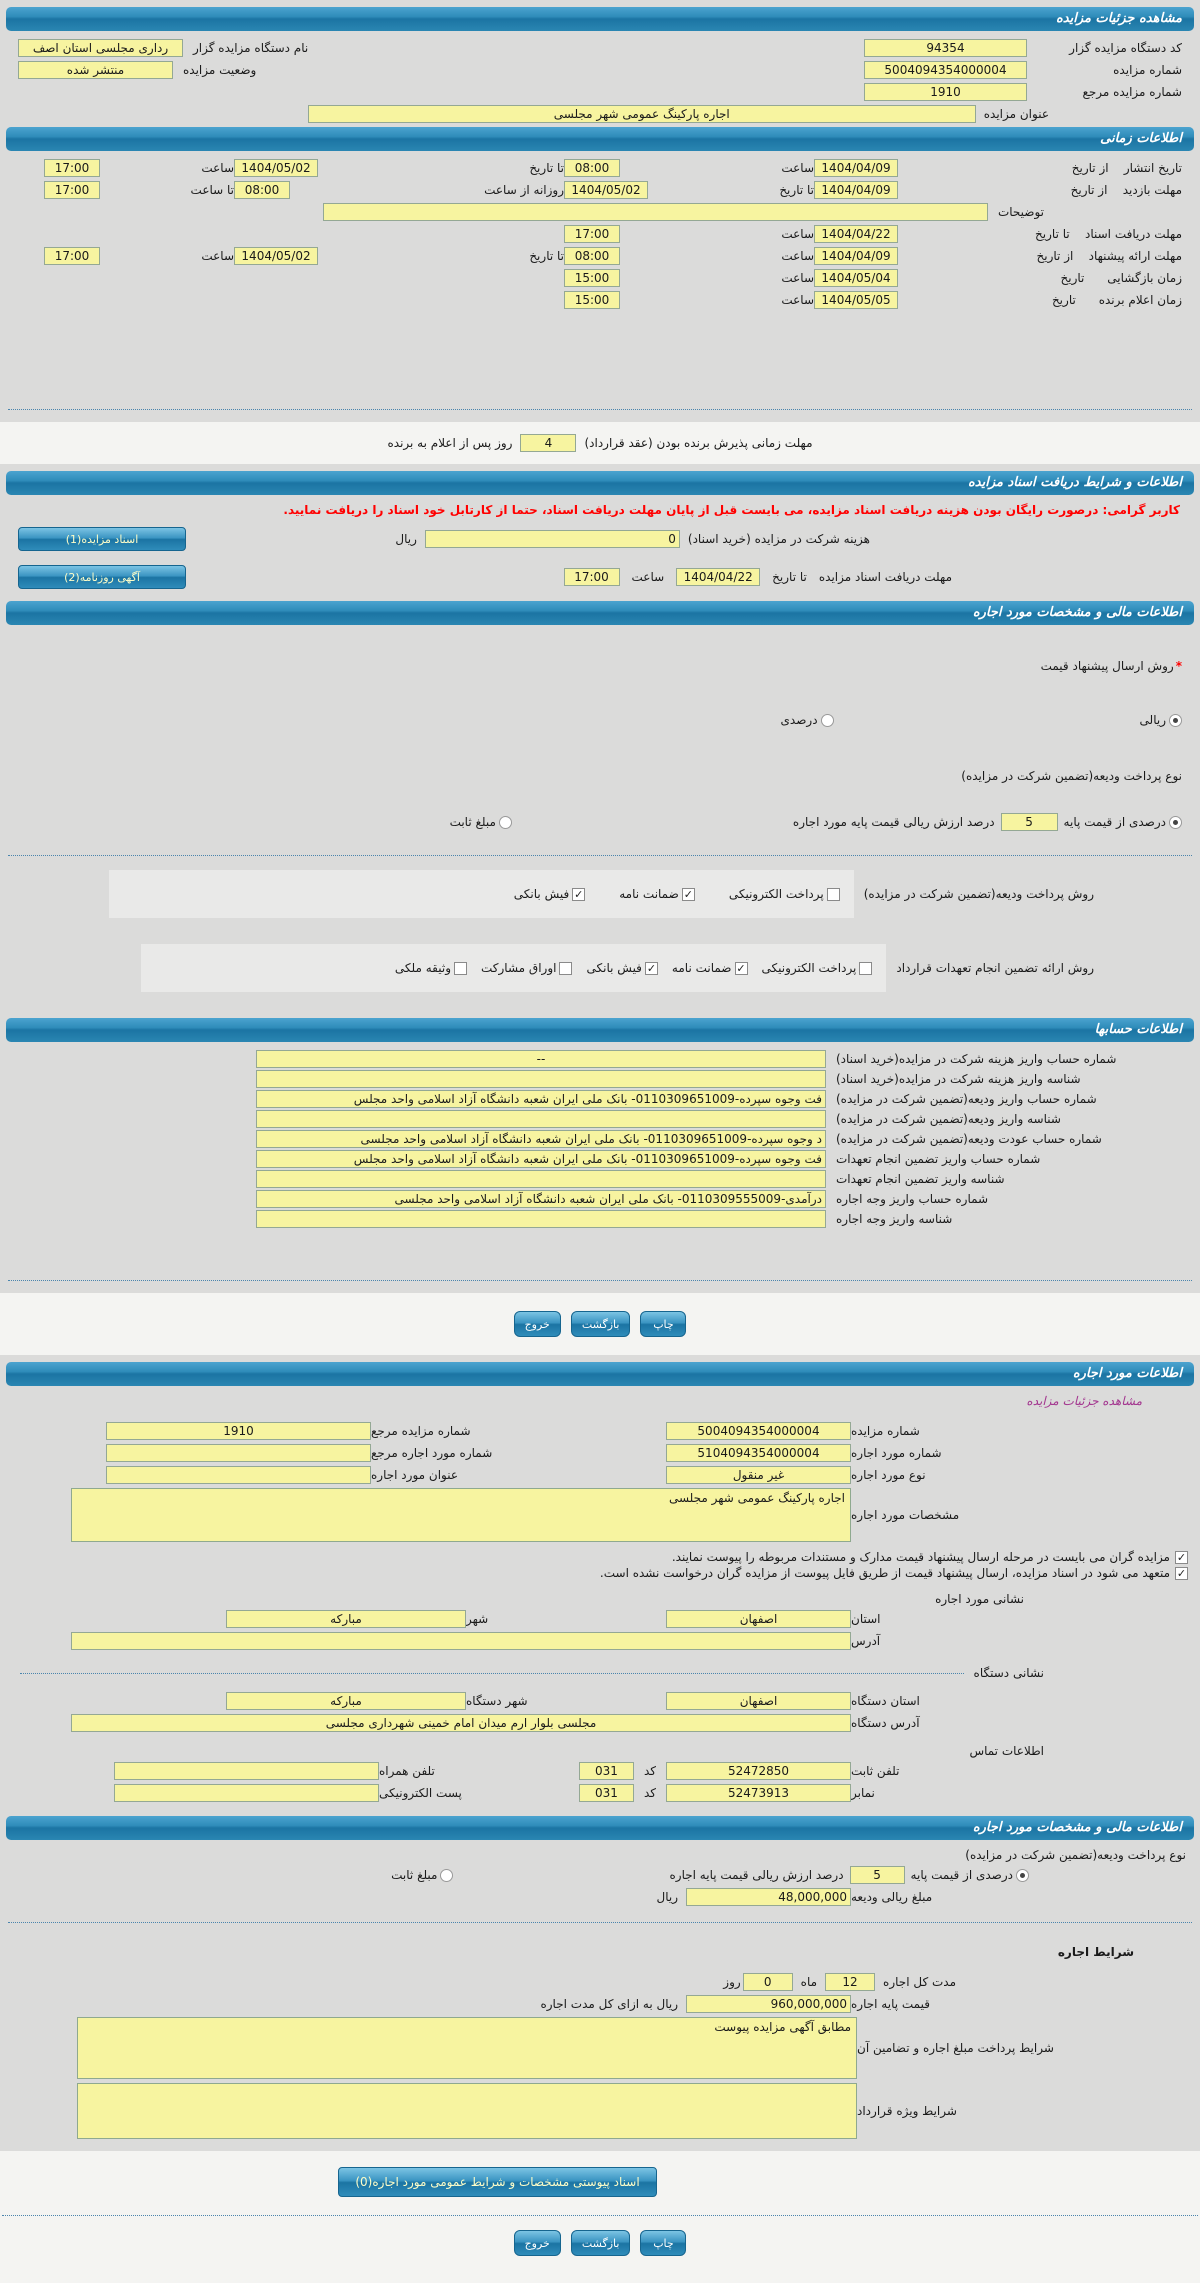 This screenshot has width=1200, height=2283. What do you see at coordinates (606, 1771) in the screenshot?
I see `phone-code-field: 031` at bounding box center [606, 1771].